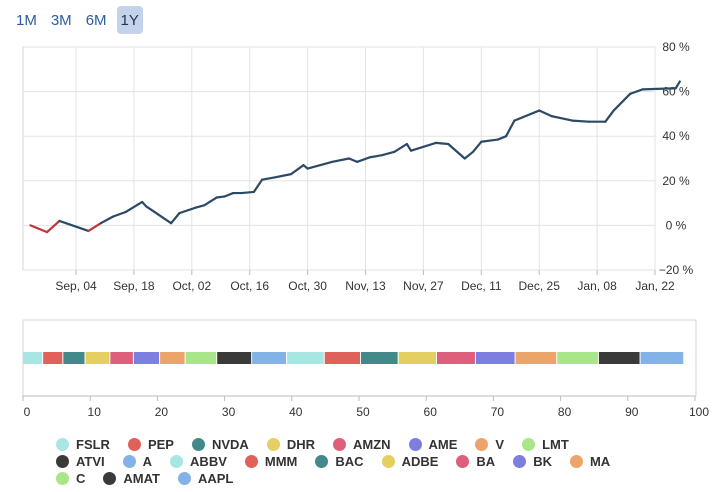 The width and height of the screenshot is (720, 492). What do you see at coordinates (74, 358) in the screenshot?
I see `bar-segment-nvda` at bounding box center [74, 358].